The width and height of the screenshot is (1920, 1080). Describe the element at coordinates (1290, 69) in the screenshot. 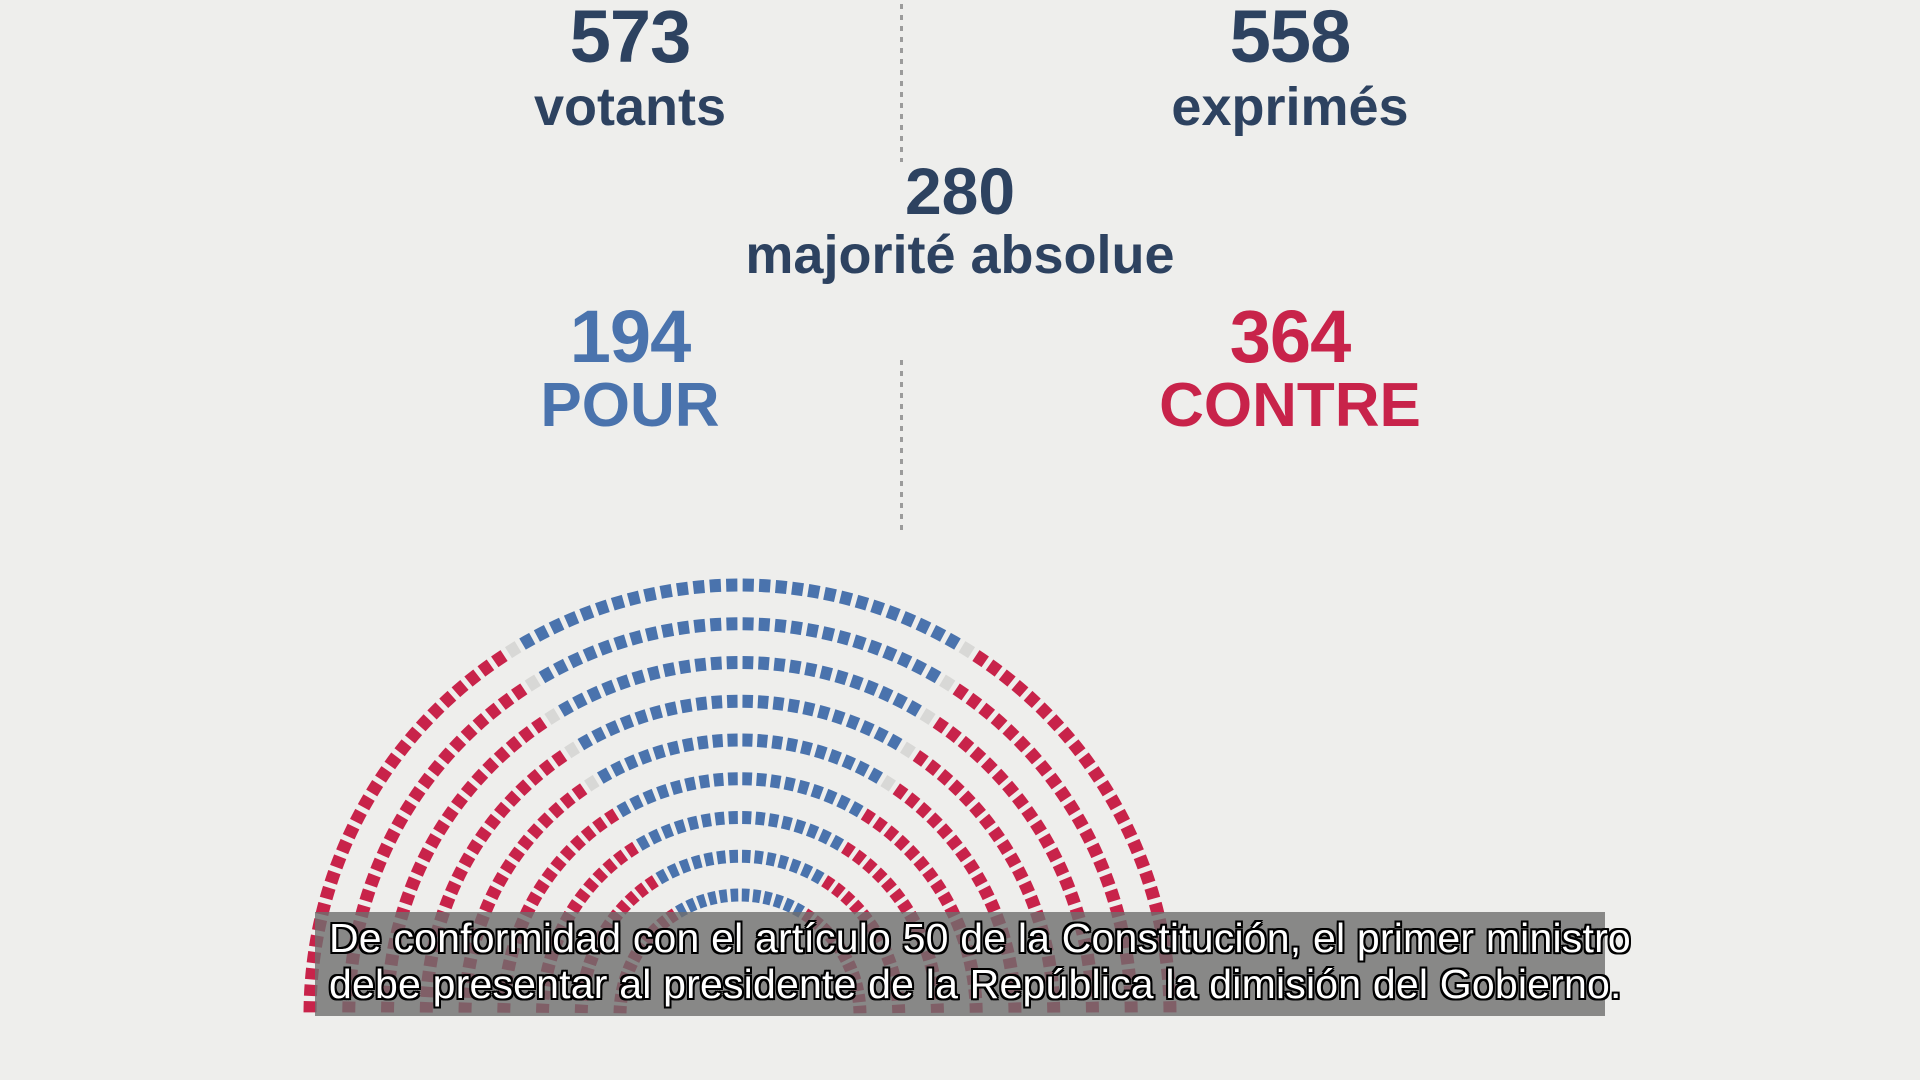

I see `stat-expressed: 558 exprimés` at that location.